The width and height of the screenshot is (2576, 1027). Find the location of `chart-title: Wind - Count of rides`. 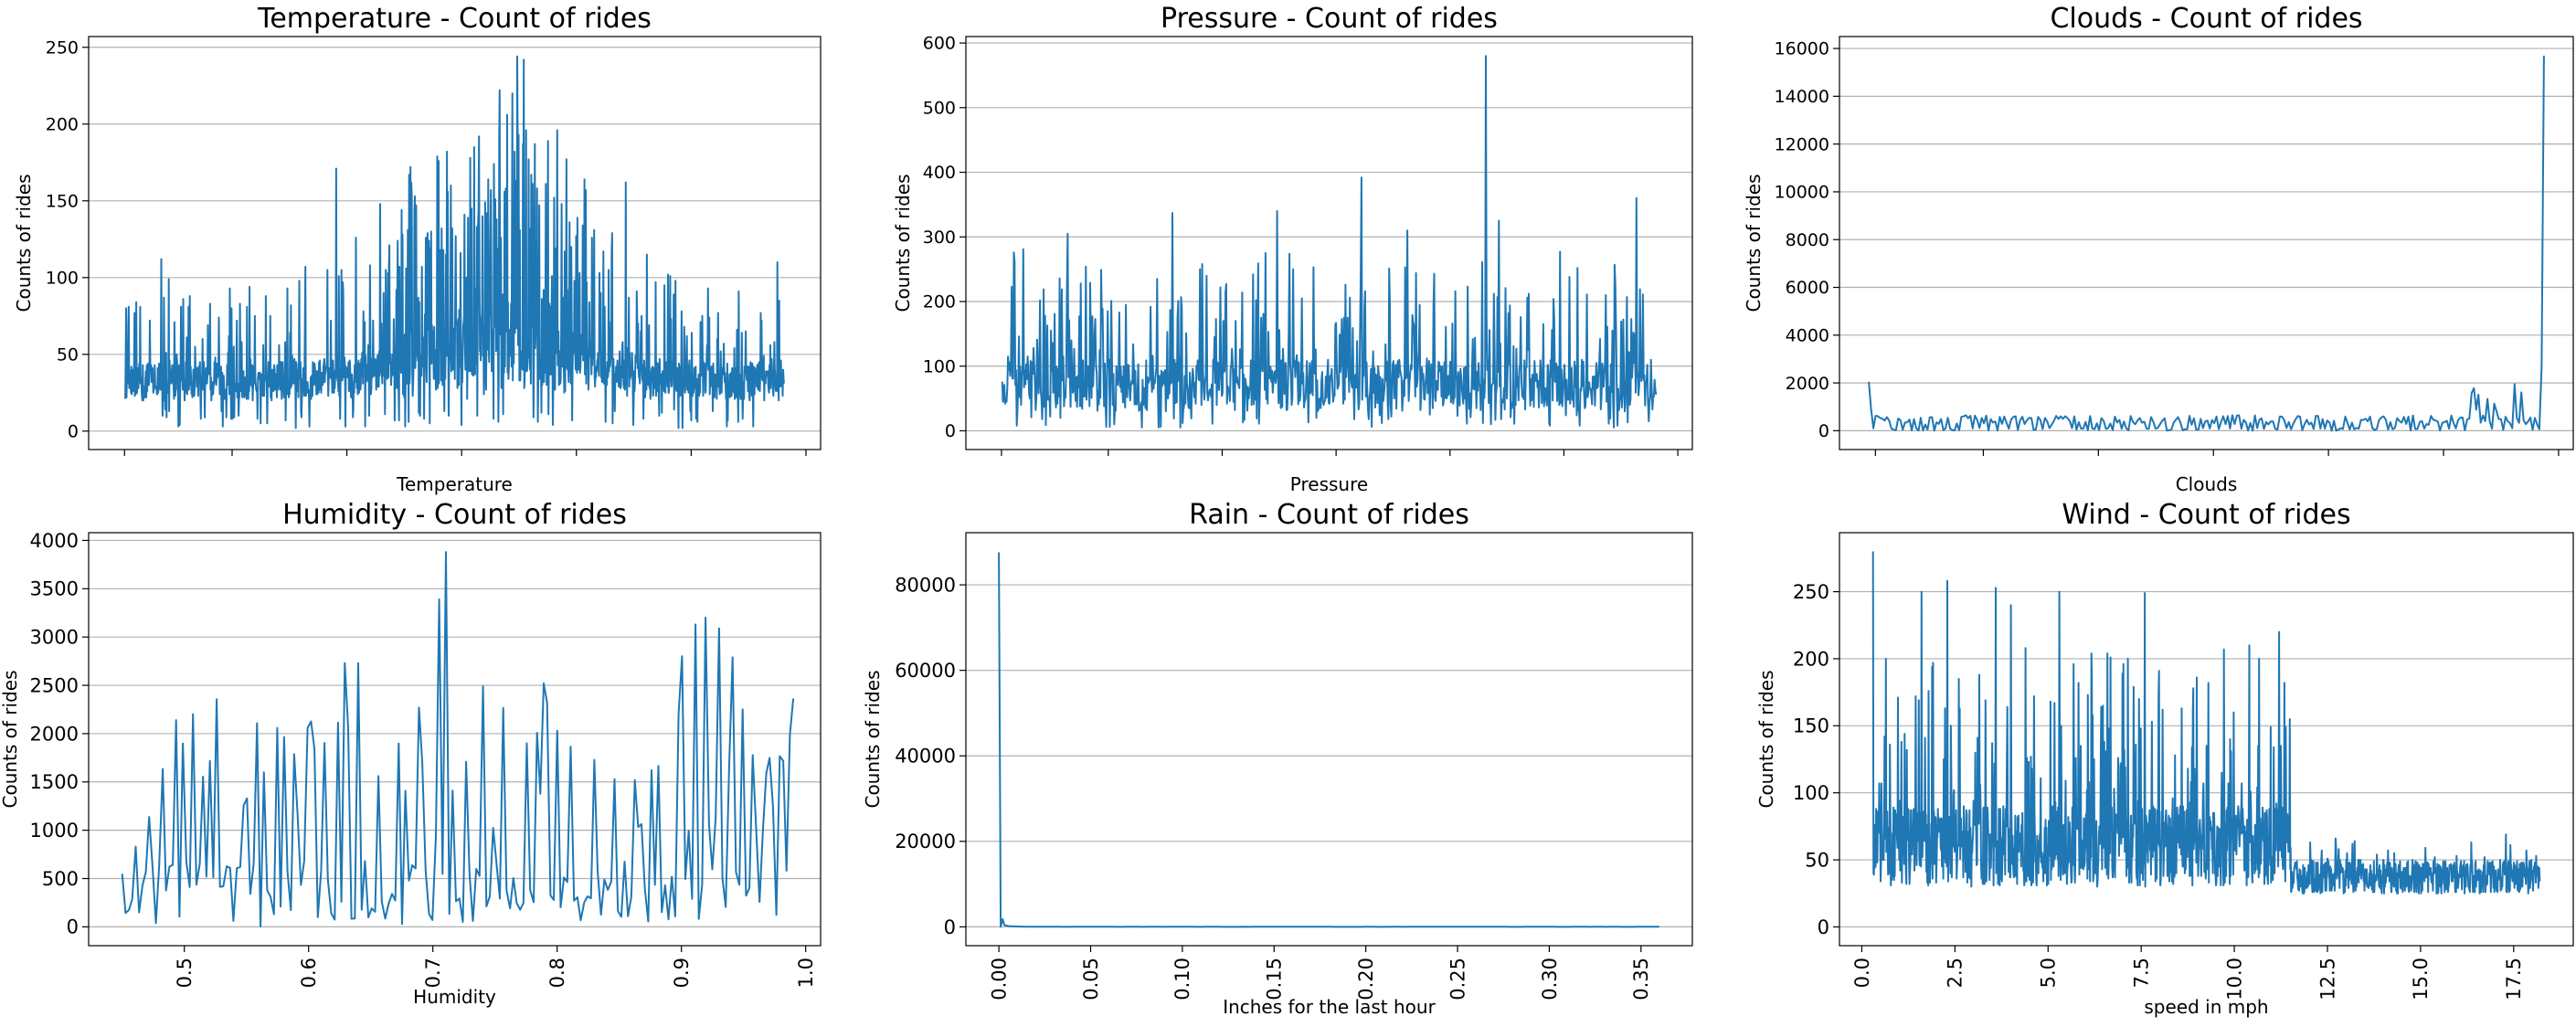

chart-title: Wind - Count of rides is located at coordinates (2206, 515).